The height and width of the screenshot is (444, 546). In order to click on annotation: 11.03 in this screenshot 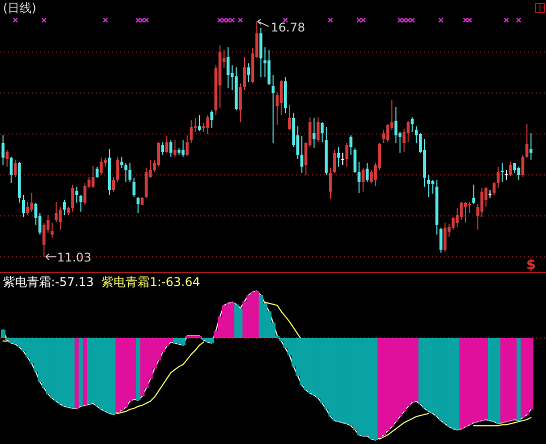, I will do `click(74, 257)`.